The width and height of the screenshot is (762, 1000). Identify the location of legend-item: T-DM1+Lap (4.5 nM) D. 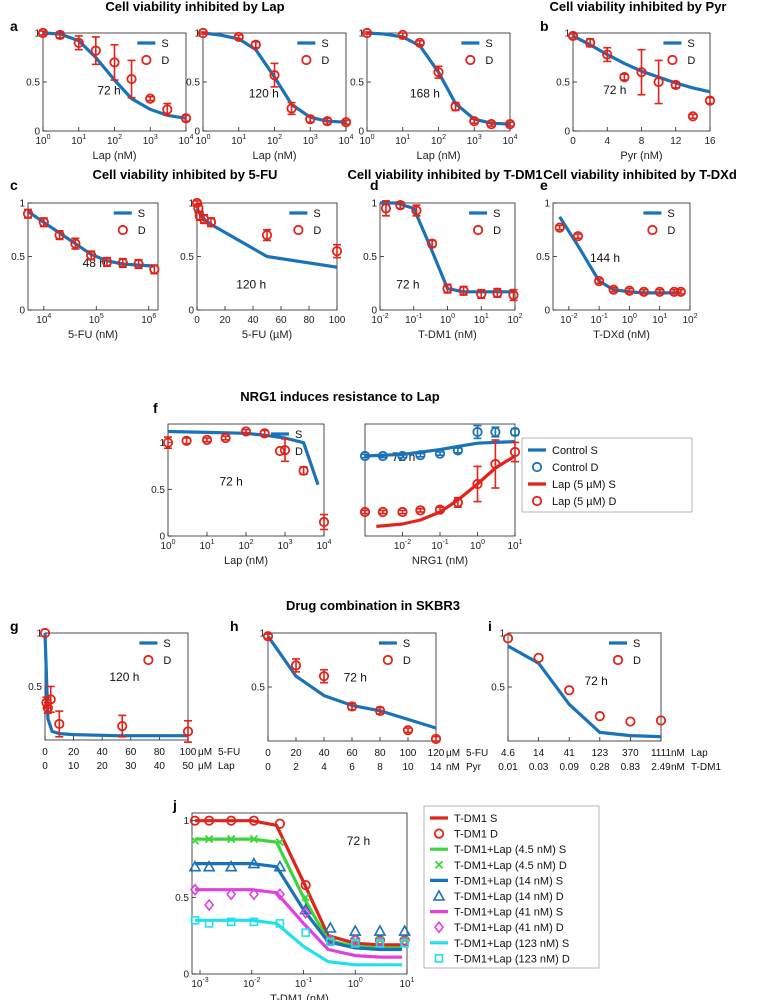
(500, 866).